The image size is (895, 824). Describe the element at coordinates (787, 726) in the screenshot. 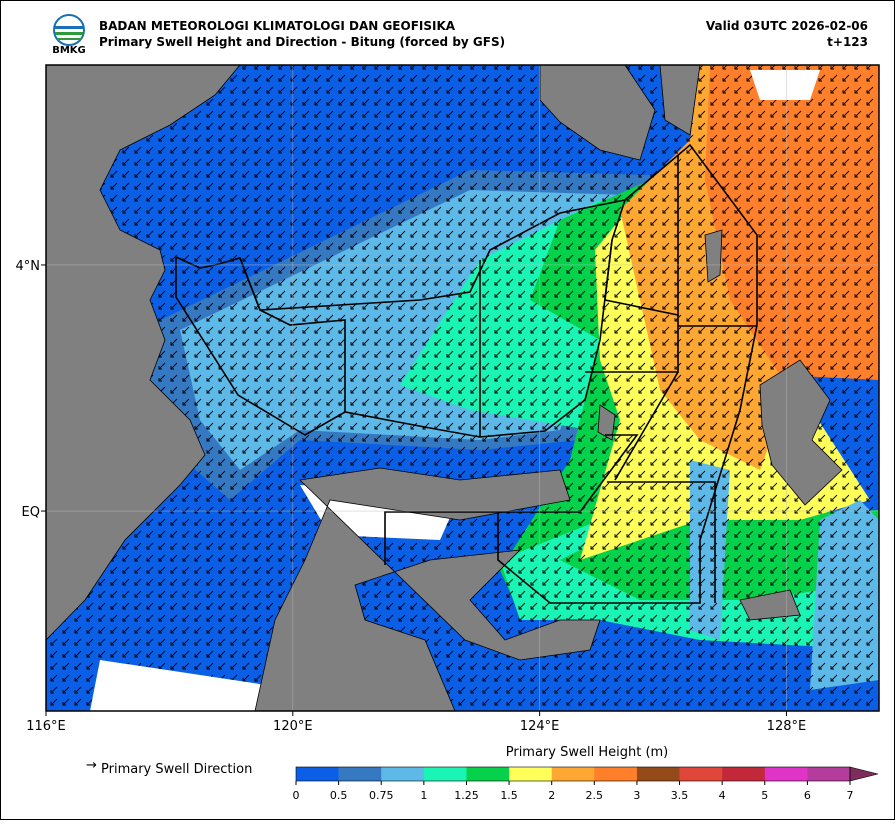

I see `x-tick-label: 128°E` at that location.